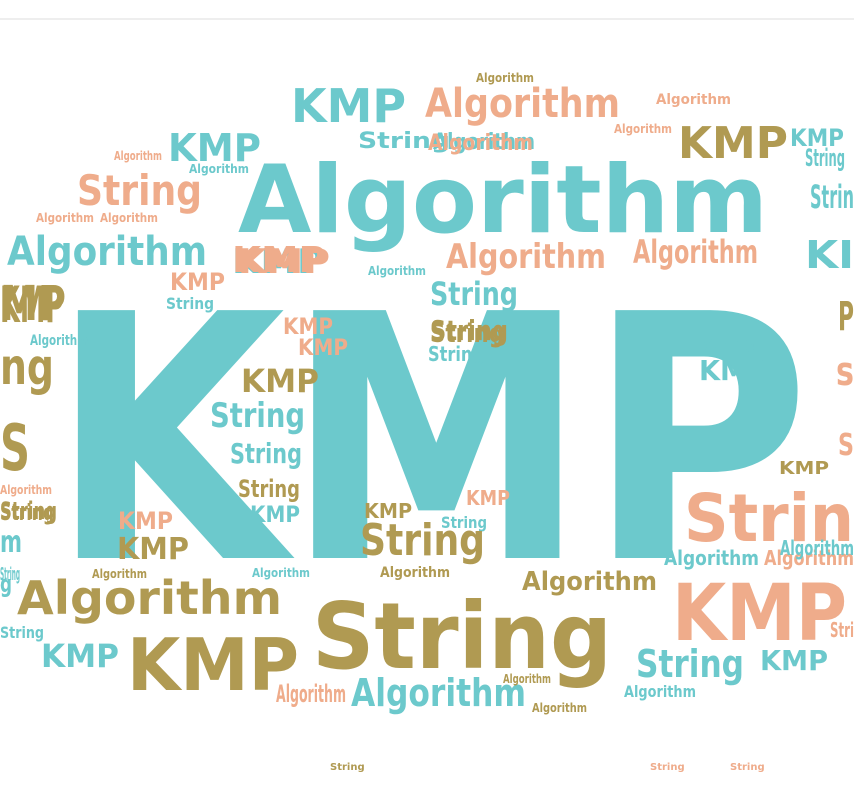 The width and height of the screenshot is (854, 790). What do you see at coordinates (427, 19) in the screenshot?
I see `top-divider` at bounding box center [427, 19].